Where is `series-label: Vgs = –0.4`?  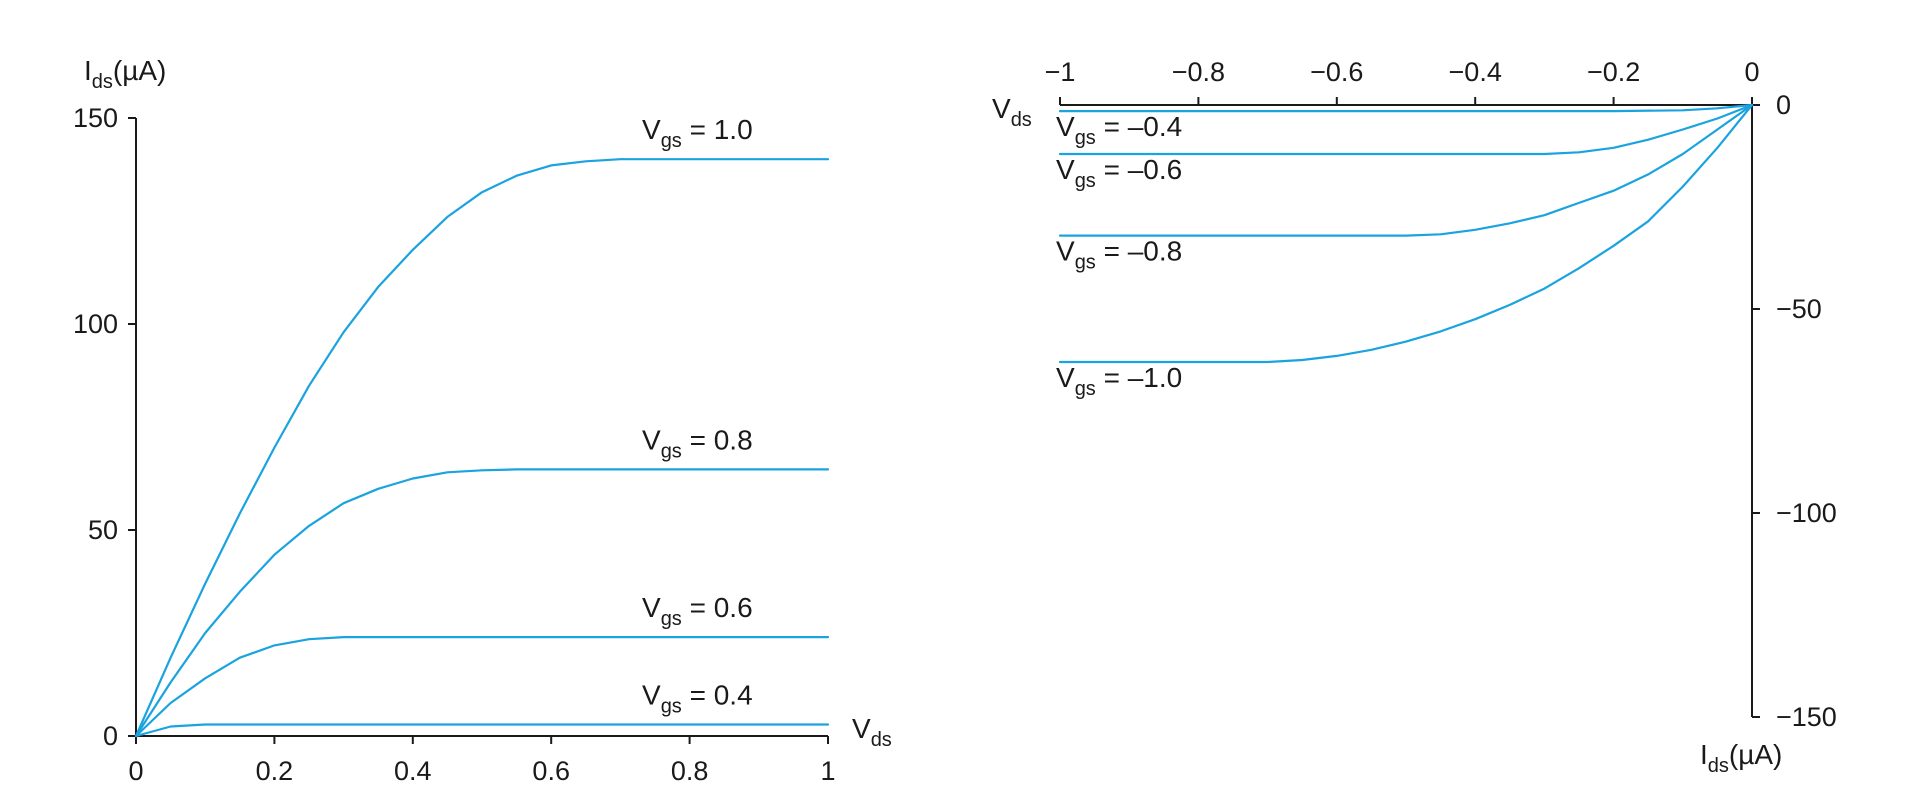
series-label: Vgs = –0.4 is located at coordinates (1119, 130).